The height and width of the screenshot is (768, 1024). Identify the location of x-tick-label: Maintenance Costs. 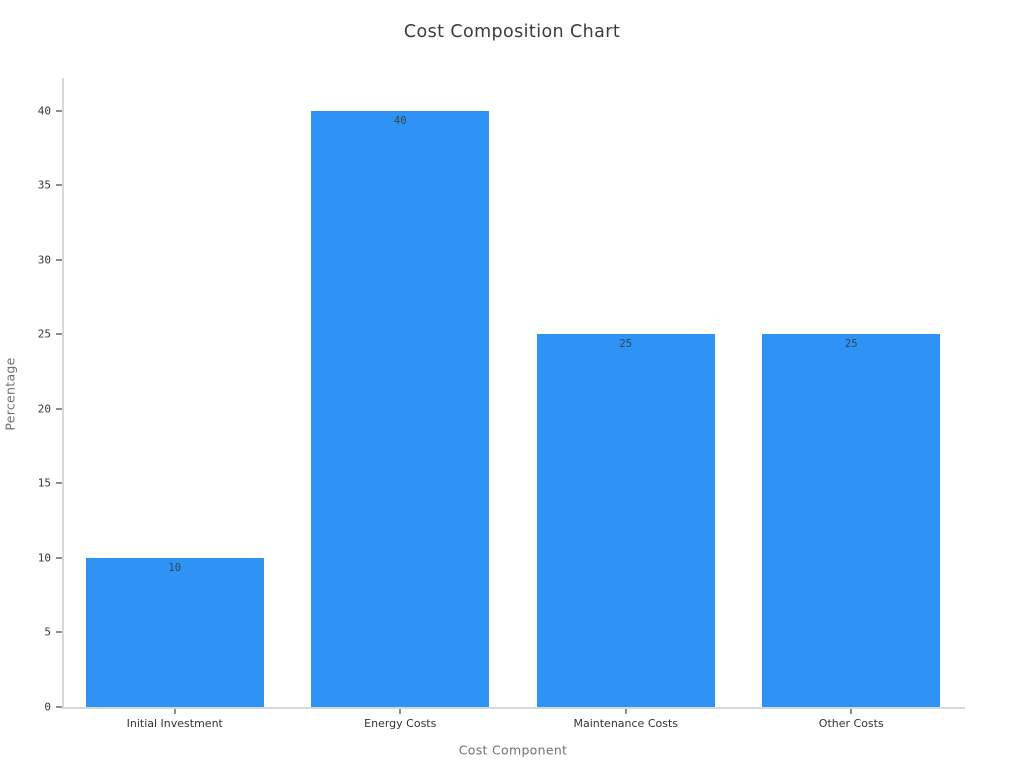
(626, 723).